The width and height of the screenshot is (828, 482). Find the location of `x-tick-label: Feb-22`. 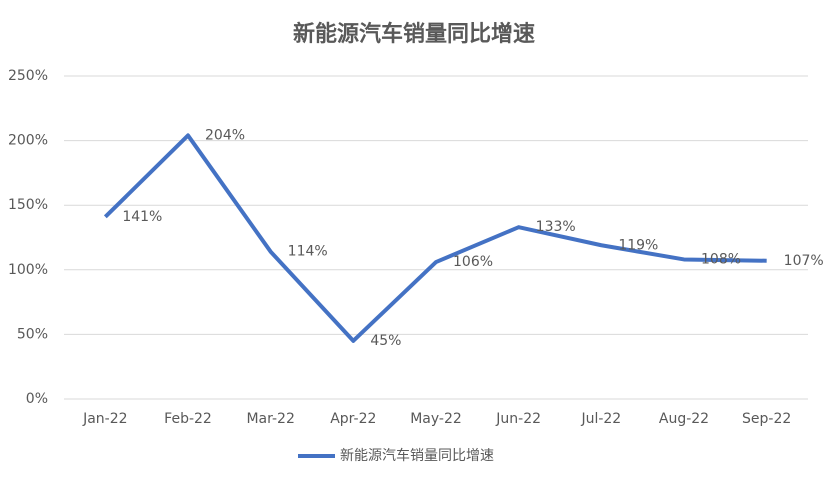

x-tick-label: Feb-22 is located at coordinates (188, 419).